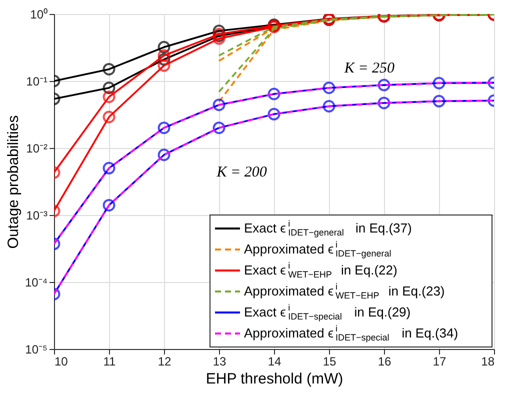  Describe the element at coordinates (37, 149) in the screenshot. I see `y-tick-label: 10⁻²` at that location.